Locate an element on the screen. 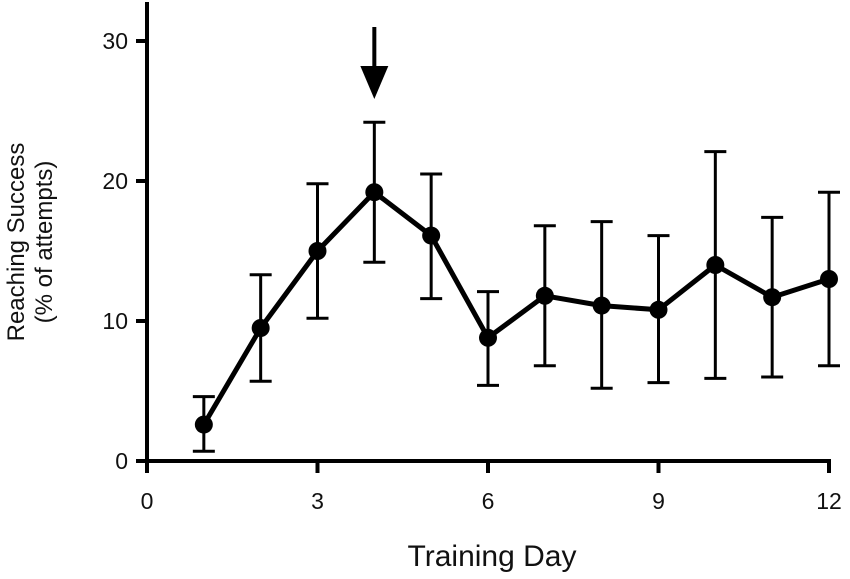  x-tick-label: 6 is located at coordinates (488, 501).